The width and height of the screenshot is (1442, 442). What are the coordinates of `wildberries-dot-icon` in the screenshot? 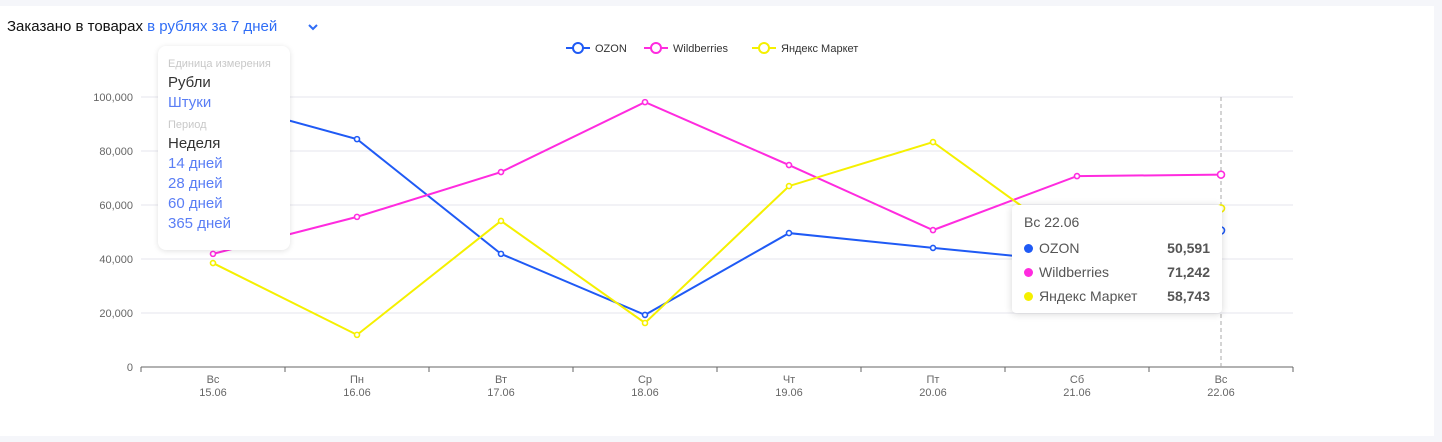 It's located at (1028, 272).